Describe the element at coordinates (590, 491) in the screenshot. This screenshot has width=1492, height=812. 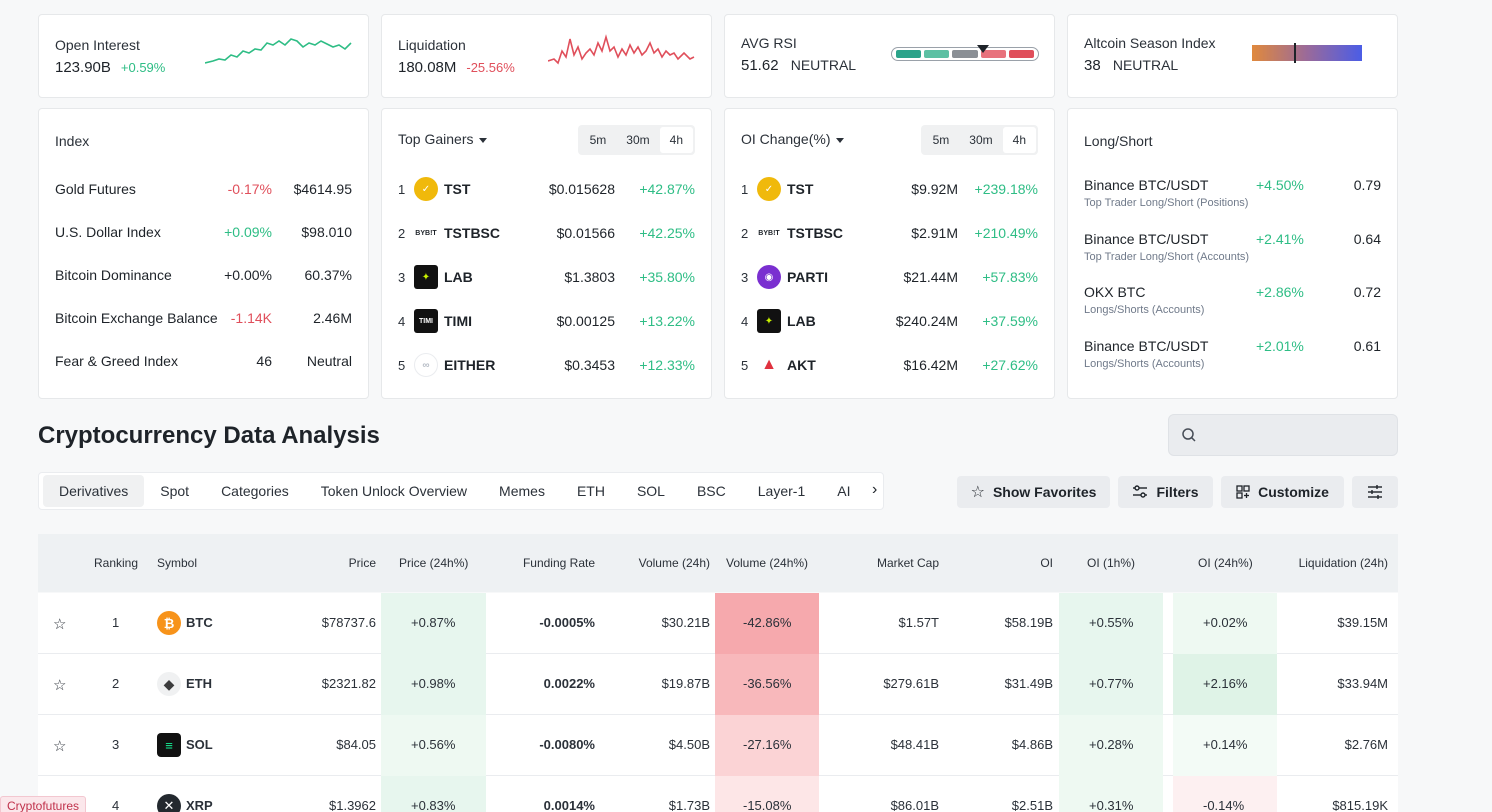
I see `tab-eth: ETH` at that location.